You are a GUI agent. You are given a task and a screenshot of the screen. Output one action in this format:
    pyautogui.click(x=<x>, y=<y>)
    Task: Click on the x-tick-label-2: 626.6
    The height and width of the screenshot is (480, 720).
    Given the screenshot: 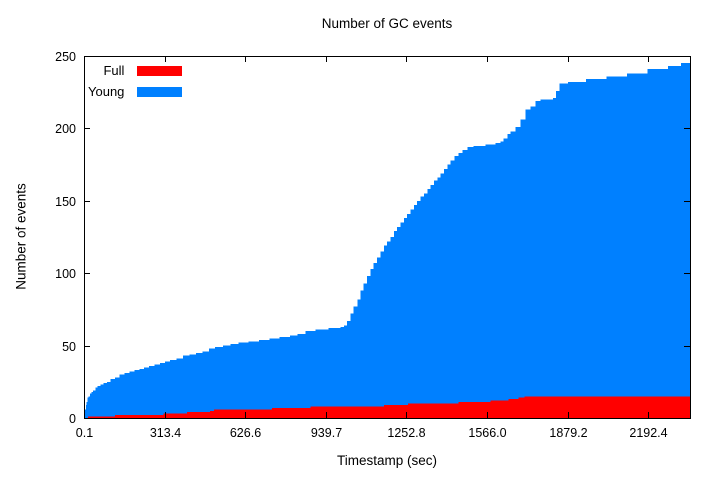 What is the action you would take?
    pyautogui.click(x=245, y=433)
    